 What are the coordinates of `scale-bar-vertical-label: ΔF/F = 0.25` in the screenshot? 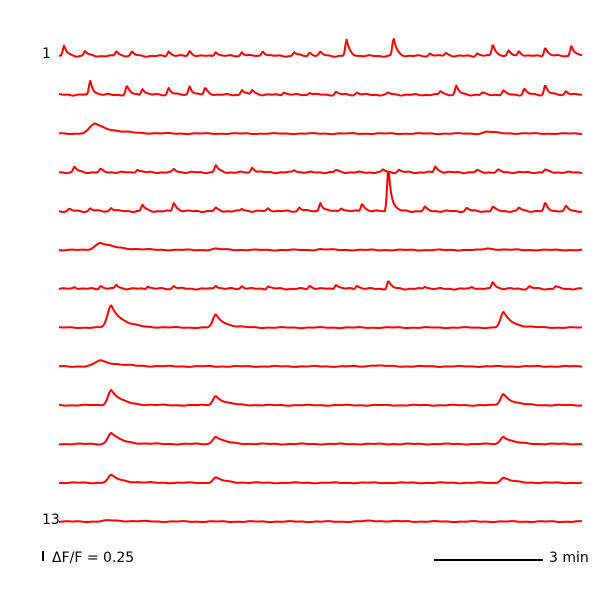 It's located at (93, 558).